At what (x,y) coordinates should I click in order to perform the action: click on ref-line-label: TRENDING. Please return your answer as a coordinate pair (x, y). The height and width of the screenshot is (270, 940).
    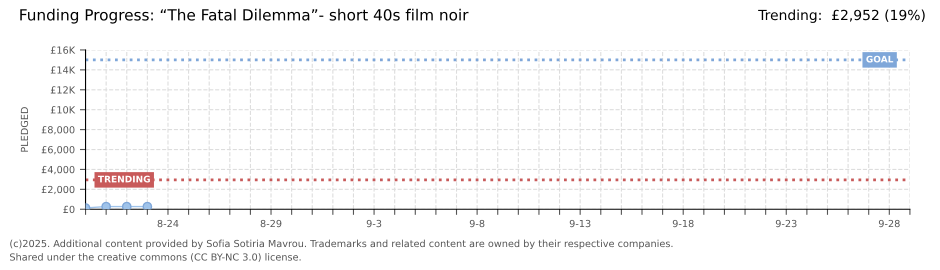
    Looking at the image, I should click on (124, 179).